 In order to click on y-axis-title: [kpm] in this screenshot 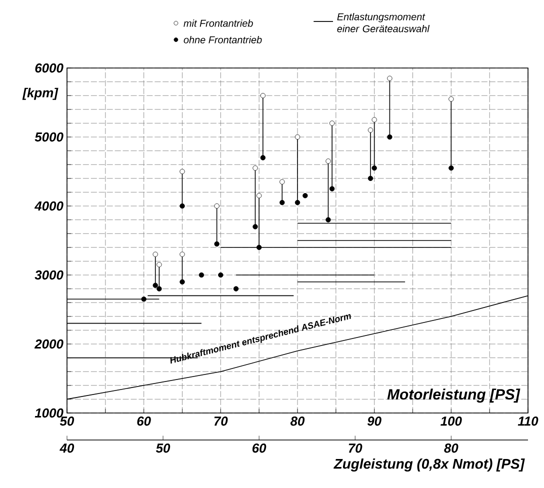, I will do `click(40, 94)`.